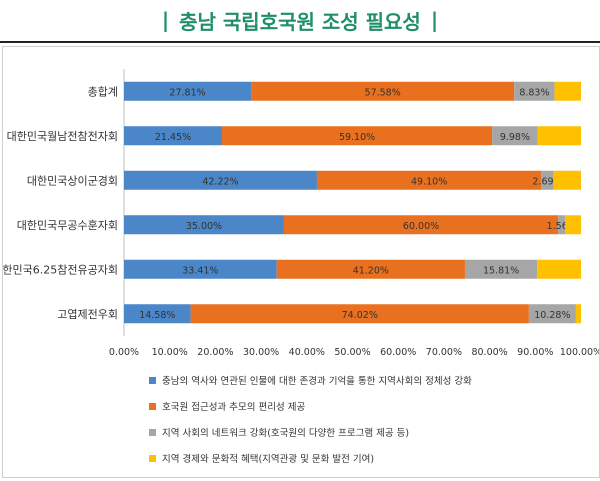 The height and width of the screenshot is (481, 600). What do you see at coordinates (170, 352) in the screenshot?
I see `x-tick-label: 10.00%` at bounding box center [170, 352].